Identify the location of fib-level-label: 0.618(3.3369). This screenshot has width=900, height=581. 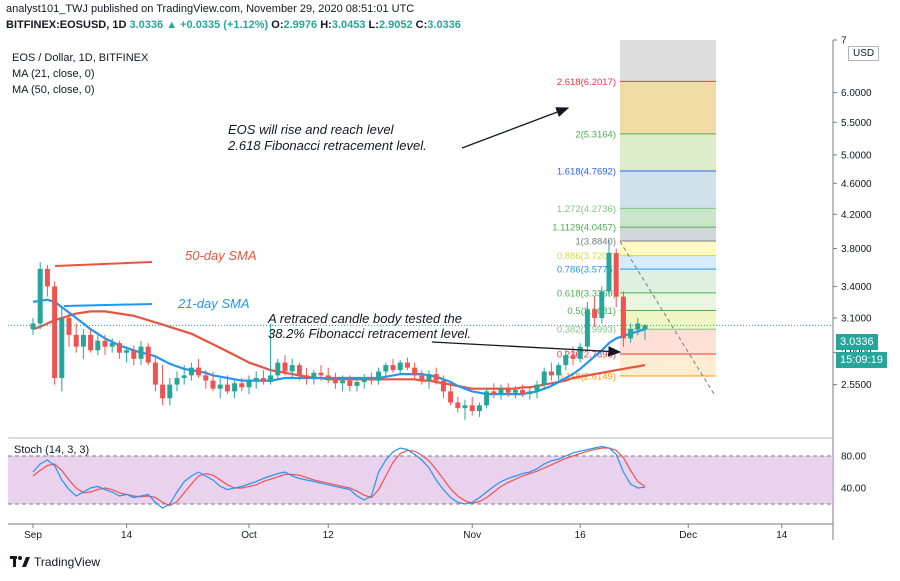
(586, 293).